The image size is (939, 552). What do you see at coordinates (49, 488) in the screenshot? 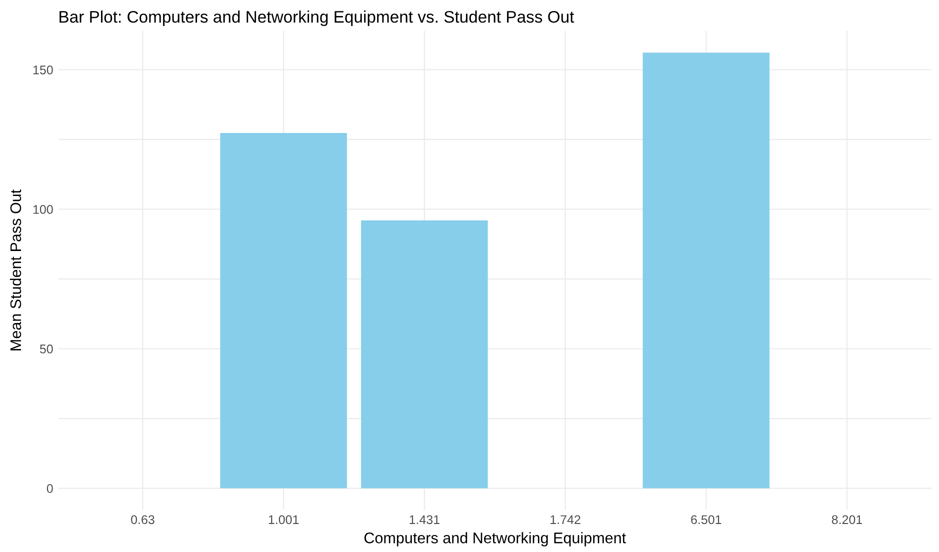
I see `y-tick-label: 0` at bounding box center [49, 488].